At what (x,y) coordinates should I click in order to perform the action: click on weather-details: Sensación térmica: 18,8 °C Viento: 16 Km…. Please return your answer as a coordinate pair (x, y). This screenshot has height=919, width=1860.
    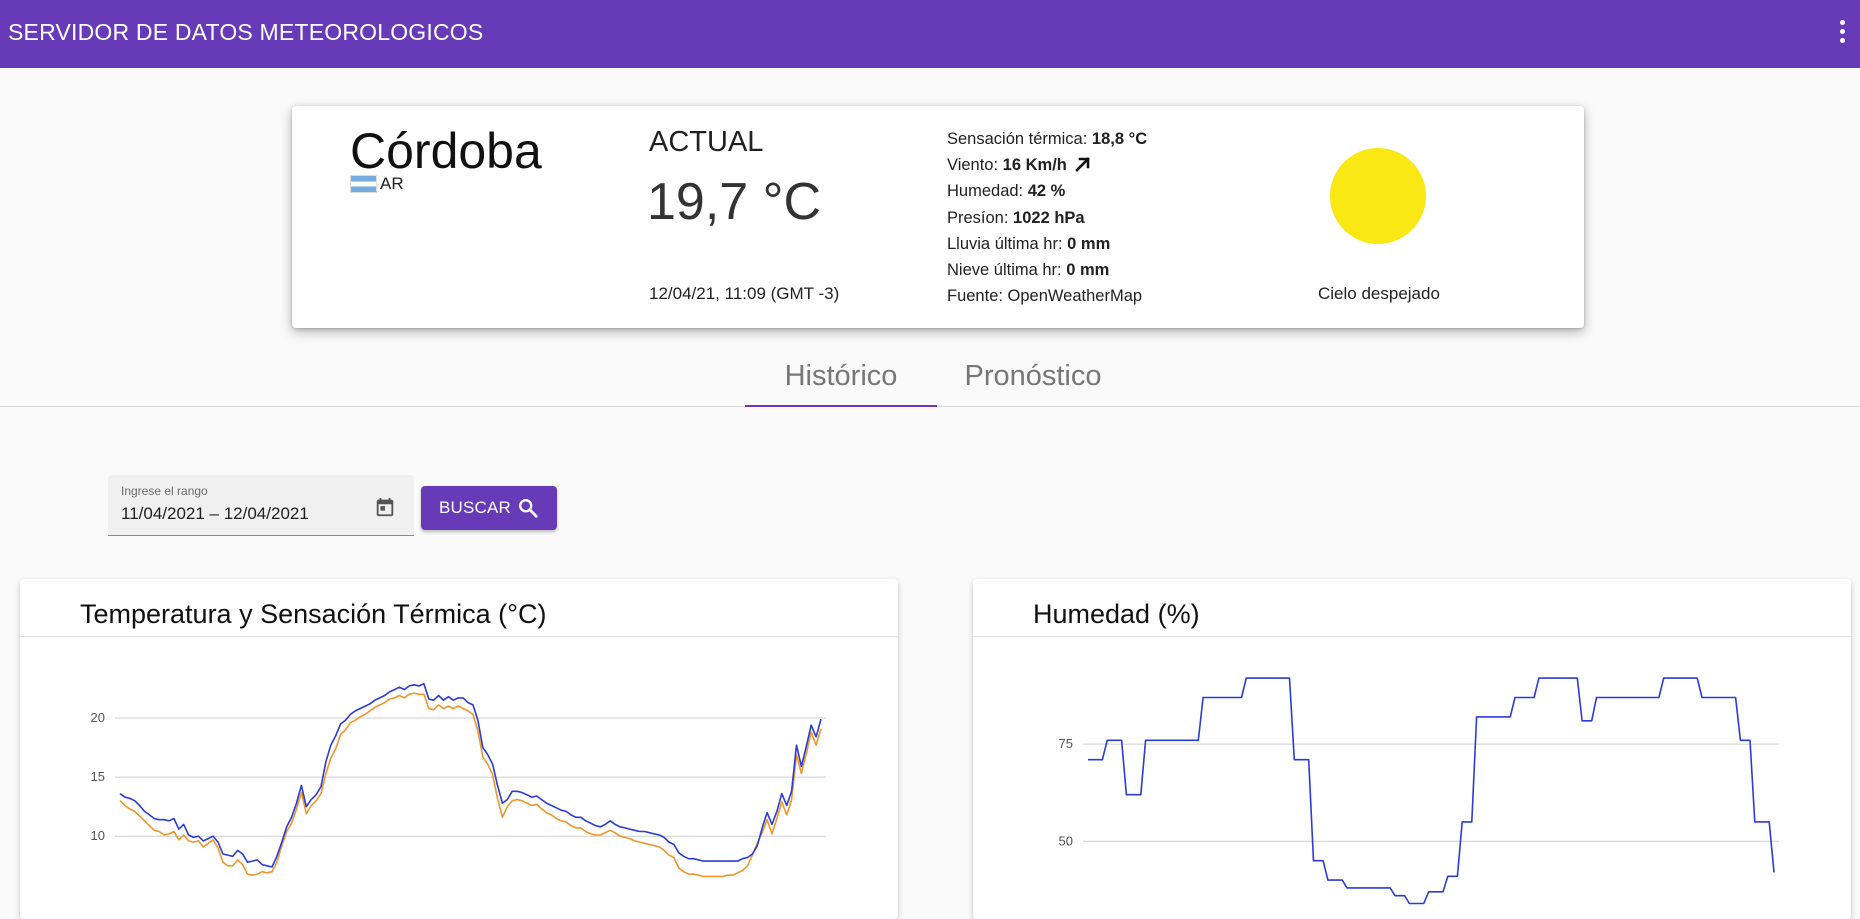
    Looking at the image, I should click on (1047, 217).